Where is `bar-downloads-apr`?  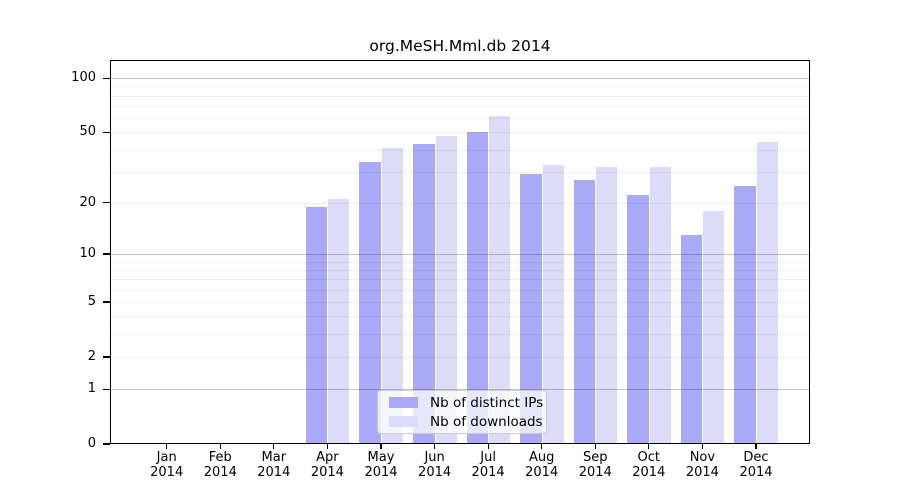 bar-downloads-apr is located at coordinates (339, 321).